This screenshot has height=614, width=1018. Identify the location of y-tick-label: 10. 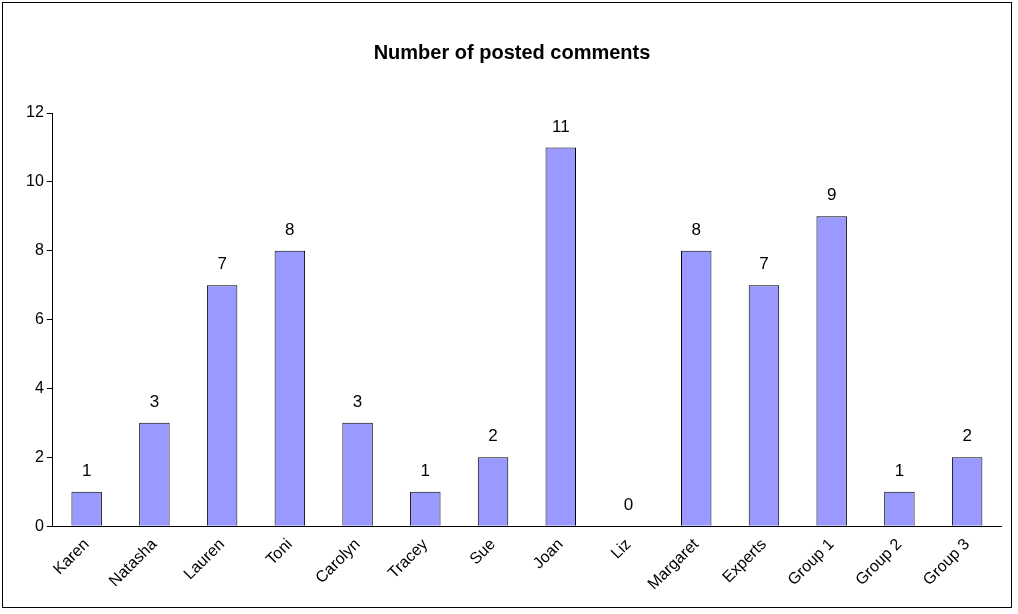
(35, 181).